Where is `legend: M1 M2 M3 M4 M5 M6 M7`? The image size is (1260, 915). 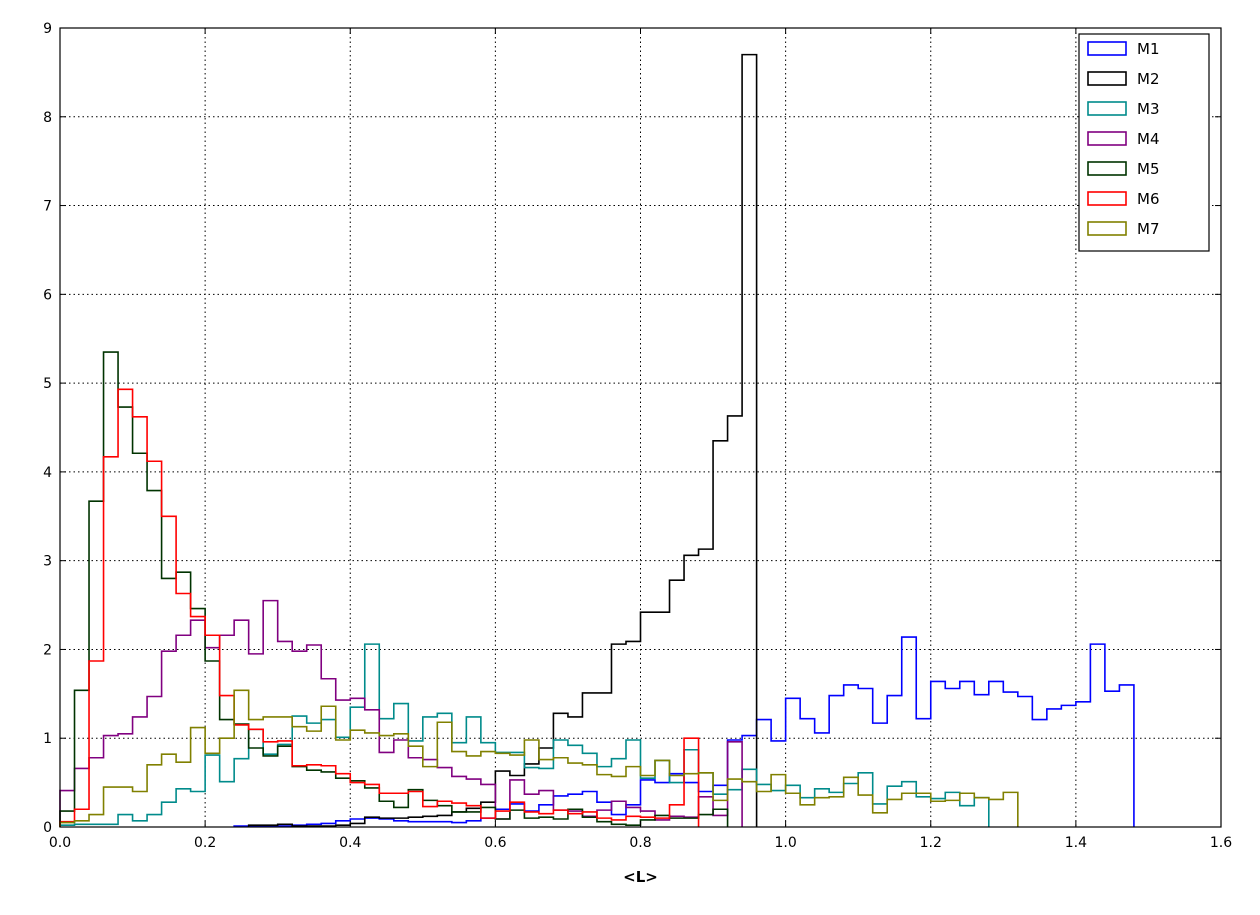 legend: M1 M2 M3 M4 M5 M6 M7 is located at coordinates (1144, 142).